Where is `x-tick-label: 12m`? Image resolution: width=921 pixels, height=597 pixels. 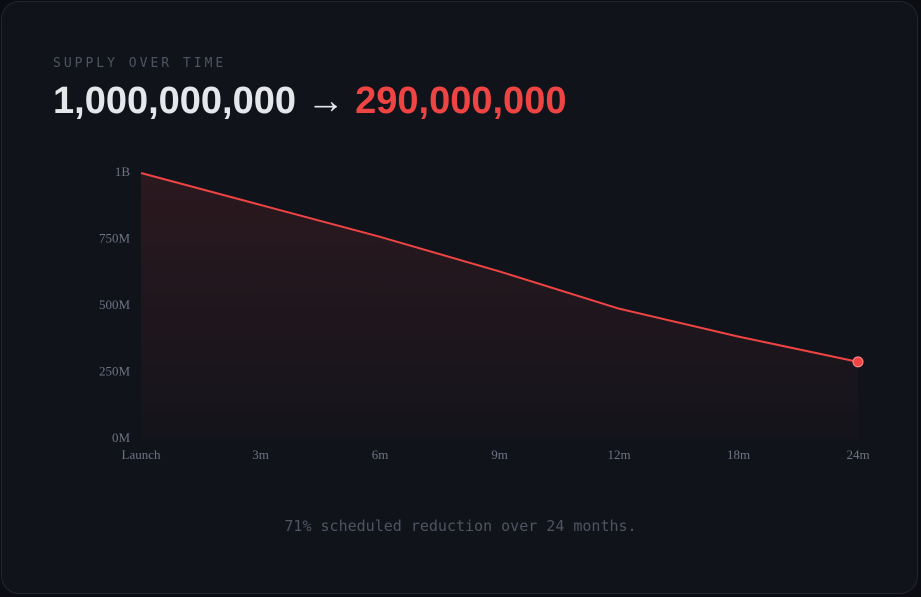 x-tick-label: 12m is located at coordinates (618, 454).